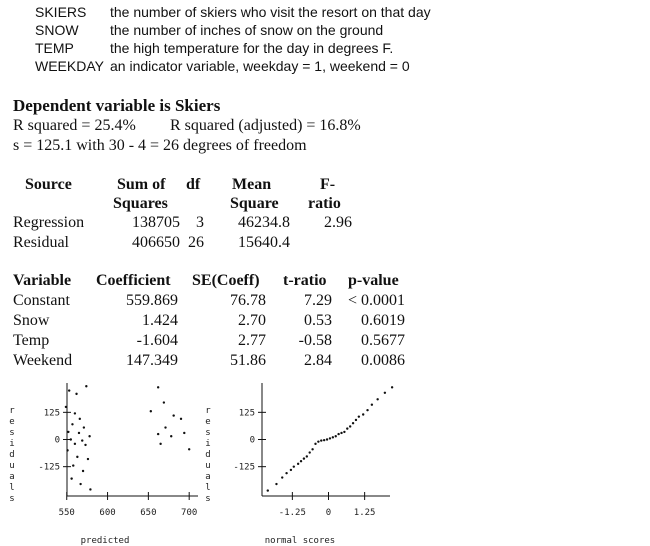  Describe the element at coordinates (264, 222) in the screenshot. I see `anova-row-ms: 46234.8` at that location.